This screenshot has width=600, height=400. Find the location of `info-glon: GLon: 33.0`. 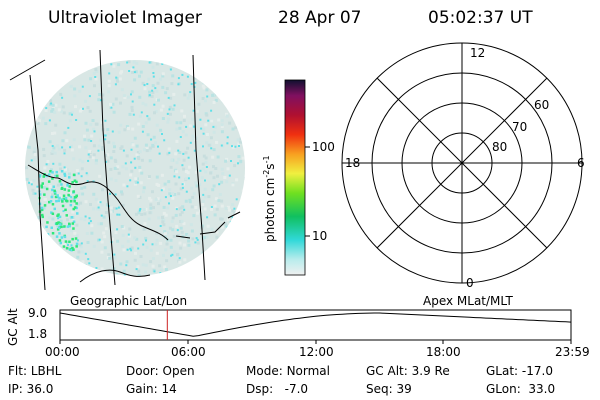

info-glon: GLon: 33.0 is located at coordinates (521, 389).